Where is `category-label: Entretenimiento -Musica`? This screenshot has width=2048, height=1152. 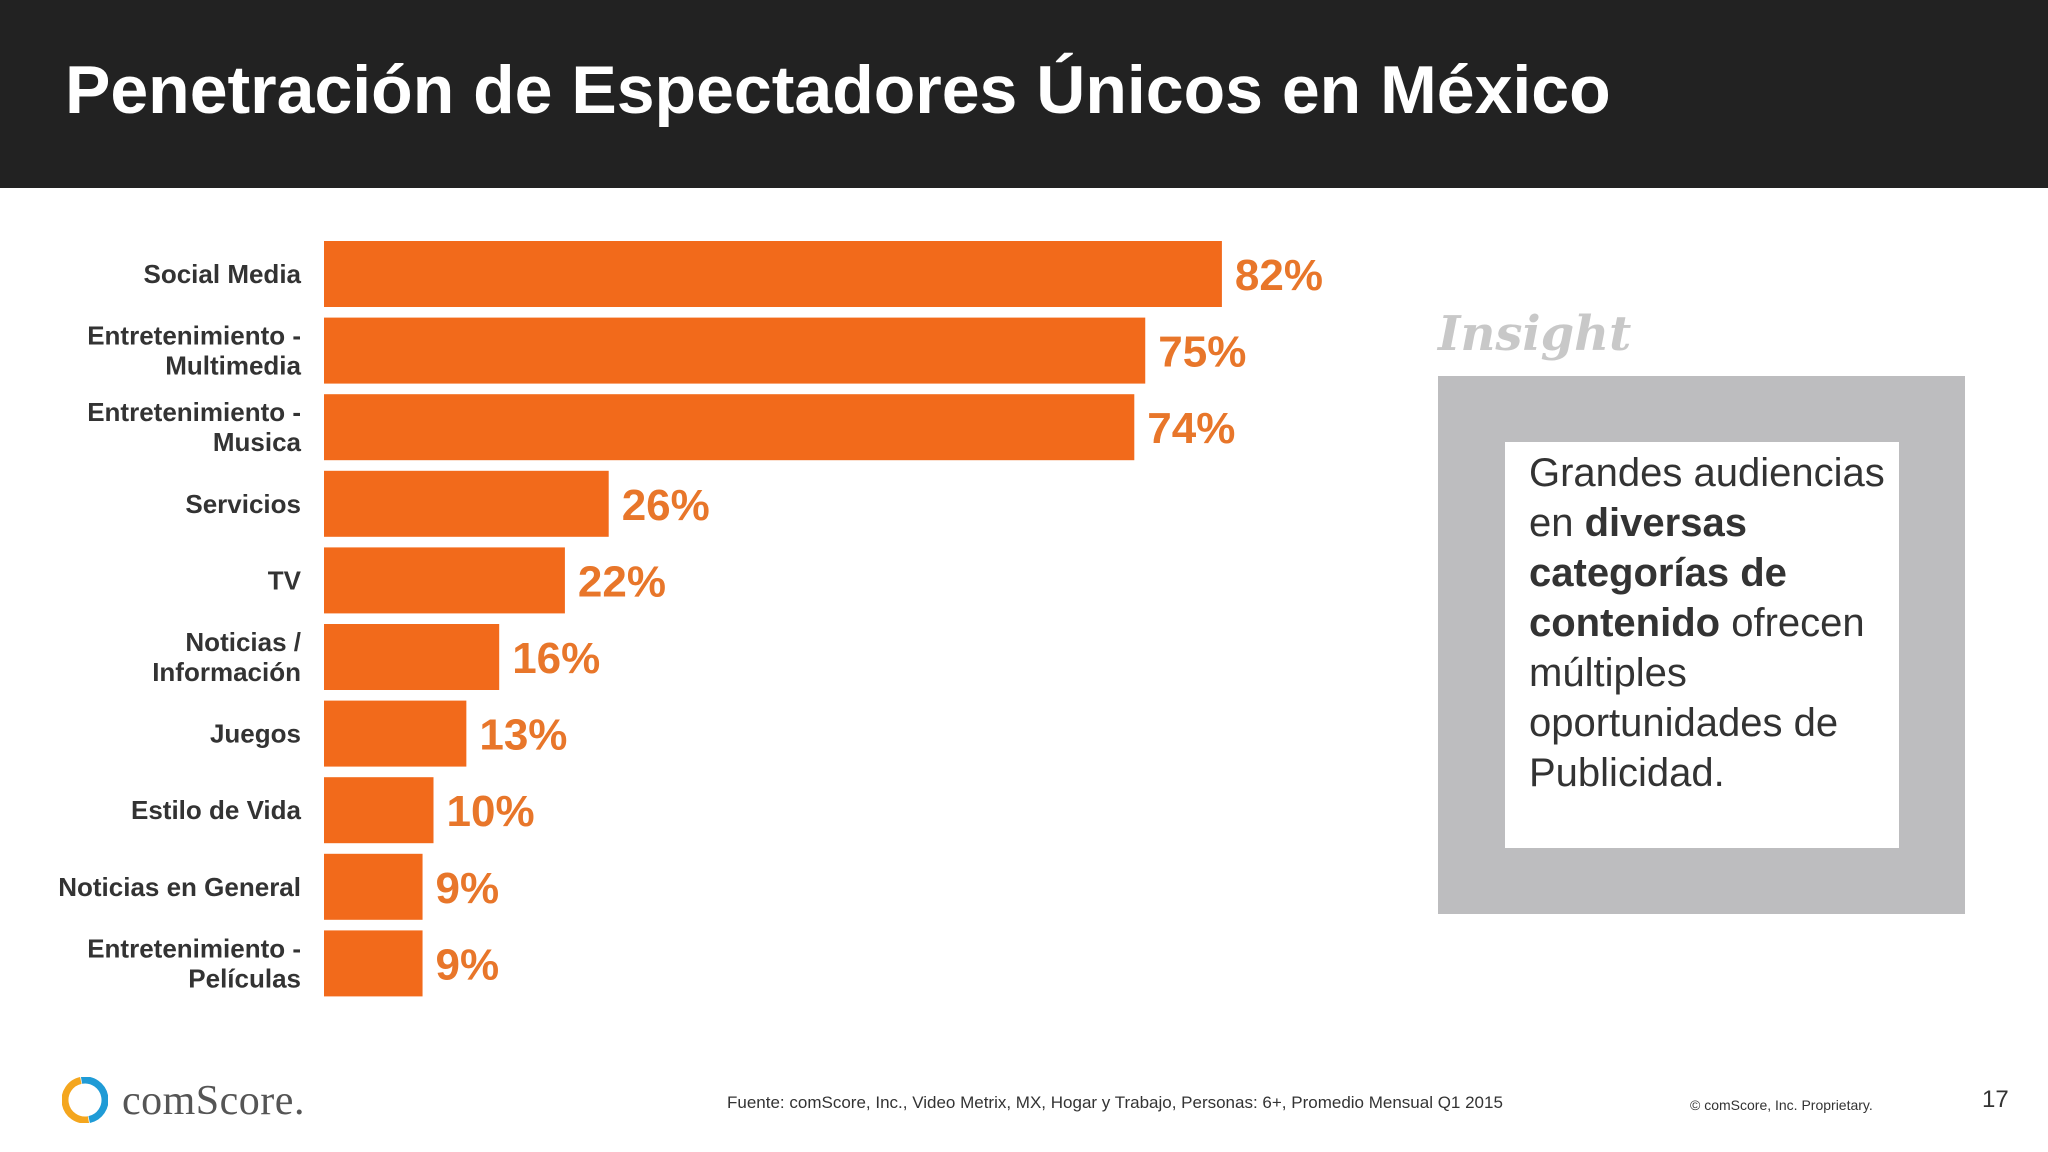
category-label: Entretenimiento -Musica is located at coordinates (194, 427).